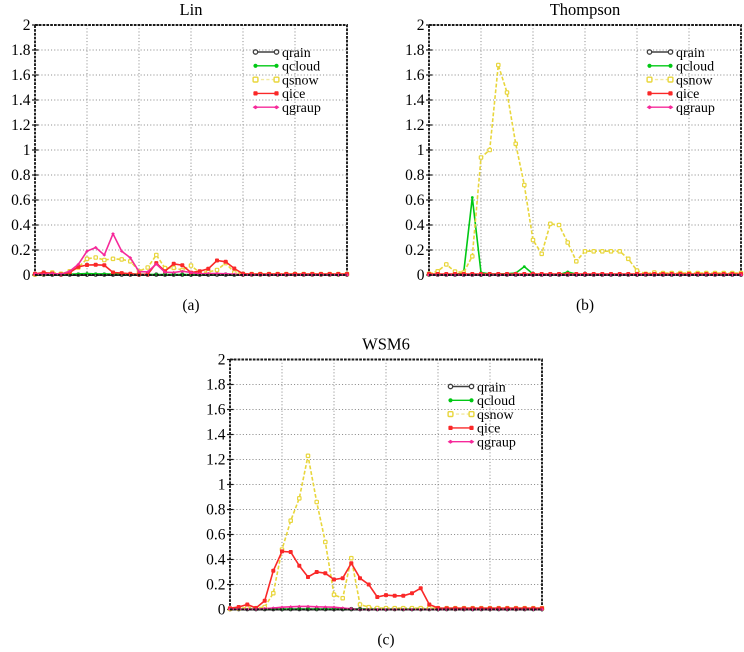 The width and height of the screenshot is (744, 652). Describe the element at coordinates (386, 344) in the screenshot. I see `svg-text: WSM6` at that location.